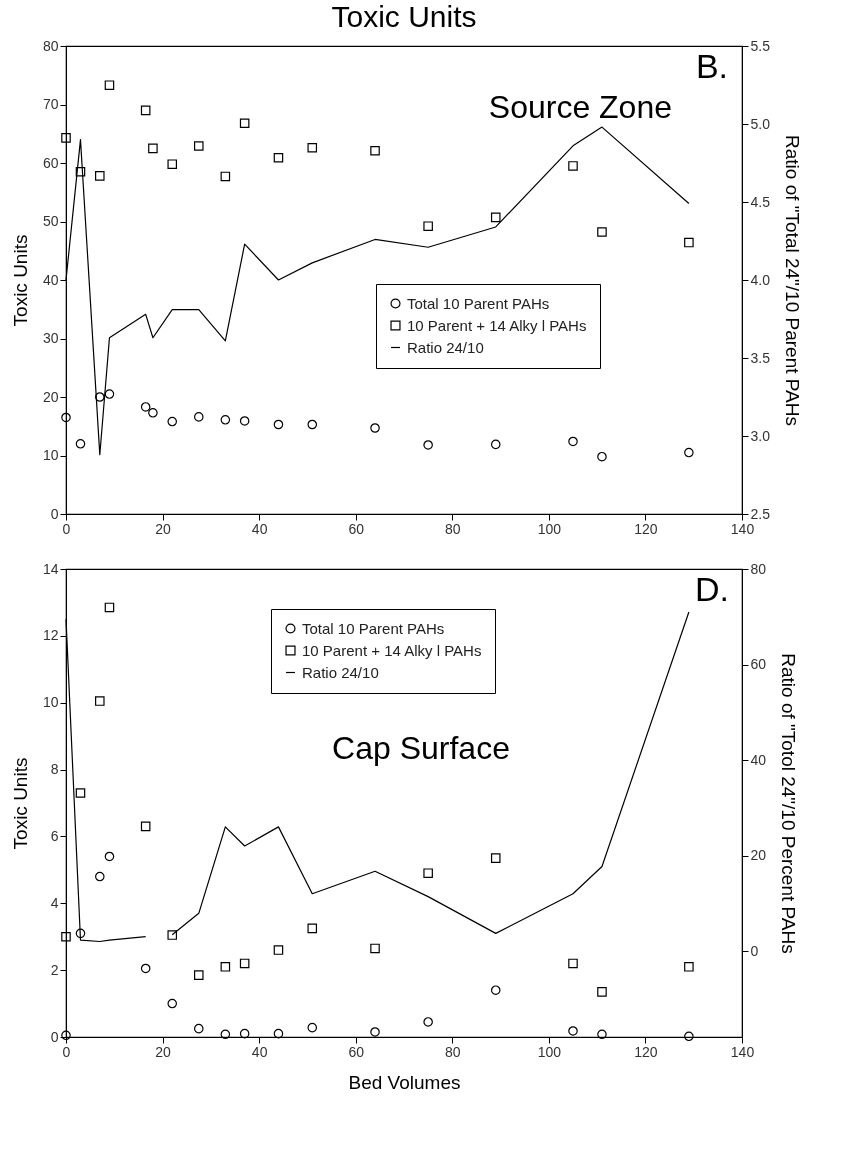 The width and height of the screenshot is (861, 1151). I want to click on x-tick-label: 100, so click(549, 1051).